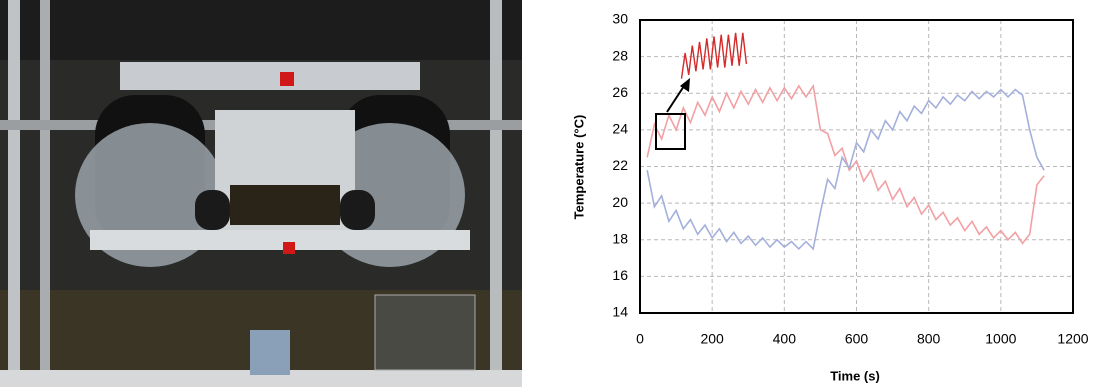 The image size is (1094, 392). What do you see at coordinates (620, 312) in the screenshot?
I see `y-tick-label: 14` at bounding box center [620, 312].